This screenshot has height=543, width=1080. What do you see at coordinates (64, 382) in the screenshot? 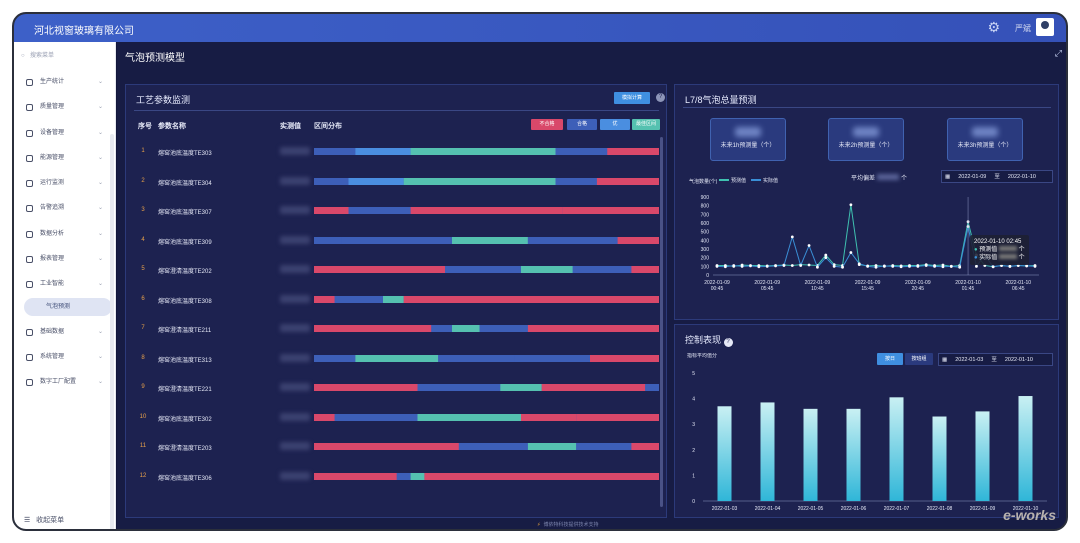
I see `sidebar-item: 数字工厂配置 ⌄` at bounding box center [64, 382].